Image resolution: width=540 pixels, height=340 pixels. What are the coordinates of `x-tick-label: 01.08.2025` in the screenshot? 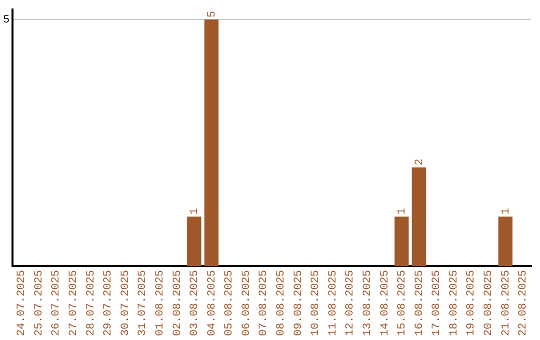 It's located at (160, 303).